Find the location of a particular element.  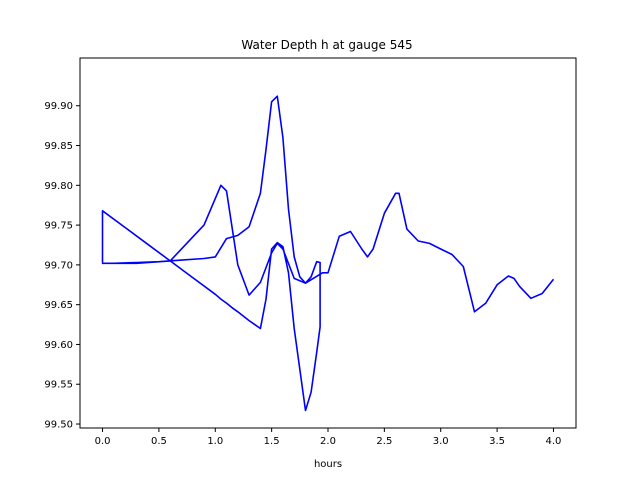

x-tick-label: 1.0 is located at coordinates (215, 441).